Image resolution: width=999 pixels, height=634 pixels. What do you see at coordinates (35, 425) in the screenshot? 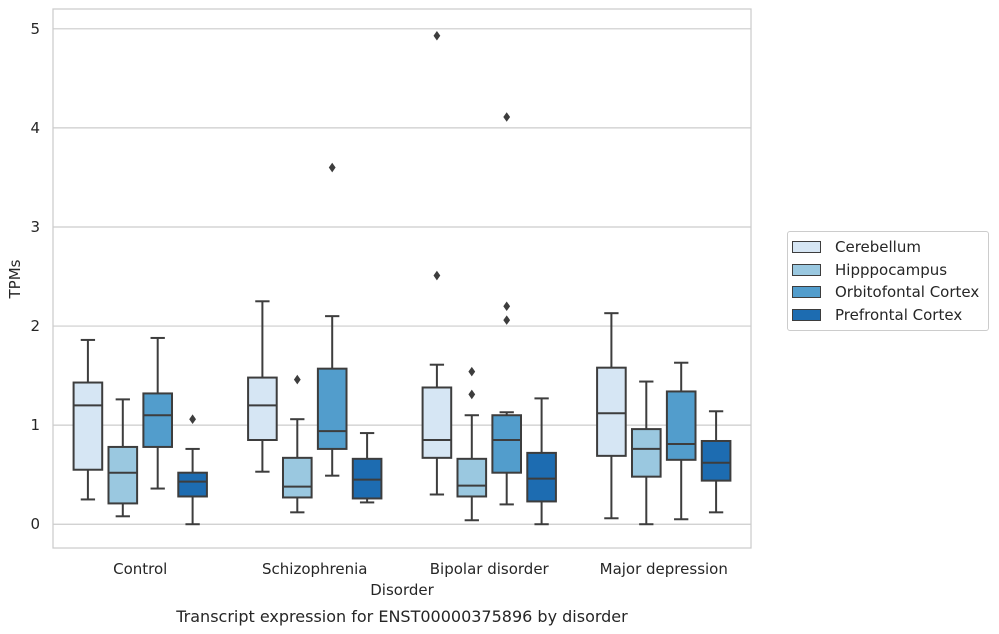
I see `y-tick-label: 1` at bounding box center [35, 425].